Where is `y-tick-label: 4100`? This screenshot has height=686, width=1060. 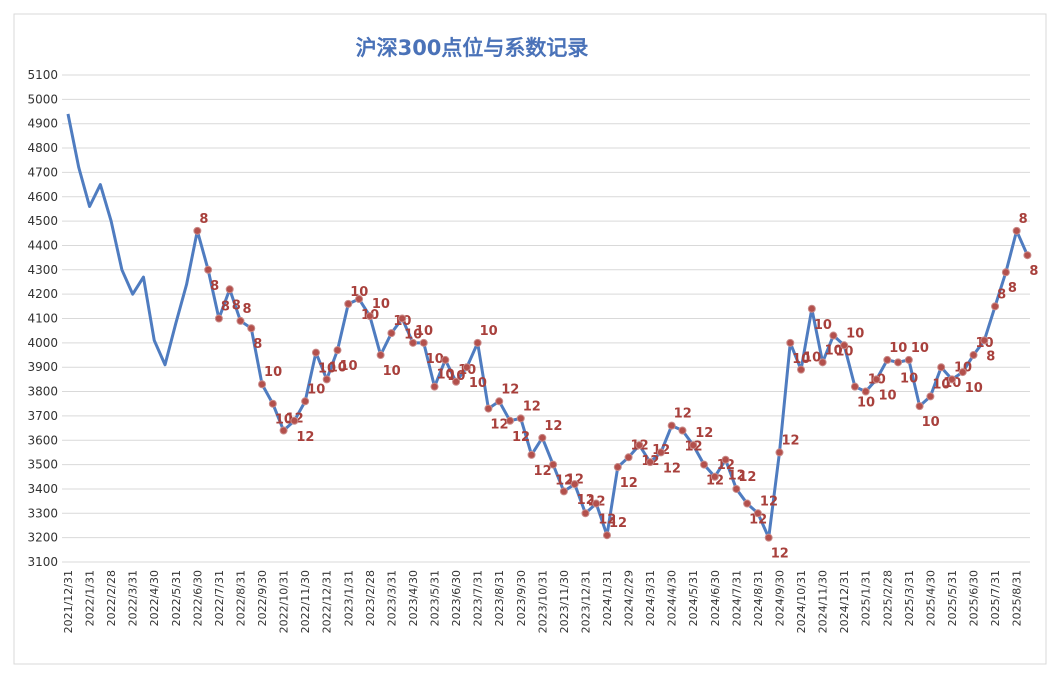 y-tick-label: 4100 is located at coordinates (42, 319).